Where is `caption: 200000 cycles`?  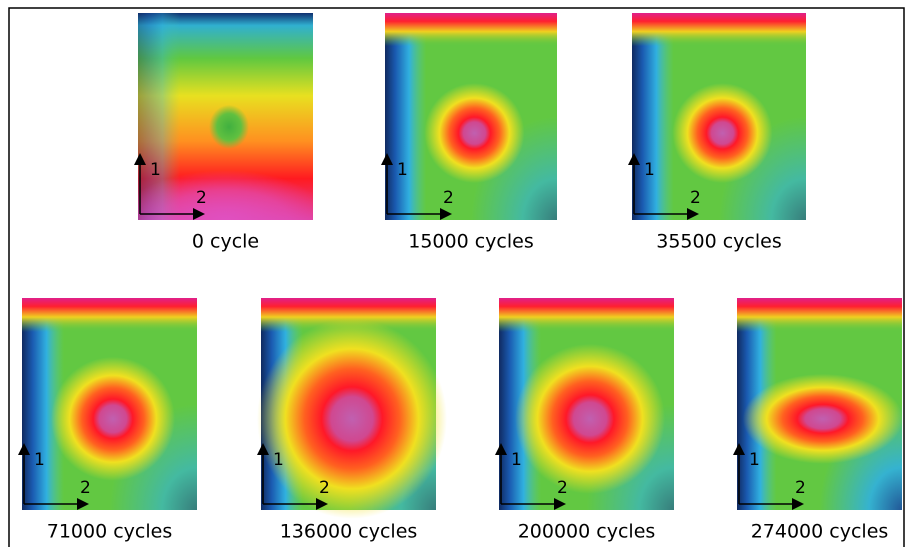
caption: 200000 cycles is located at coordinates (587, 532).